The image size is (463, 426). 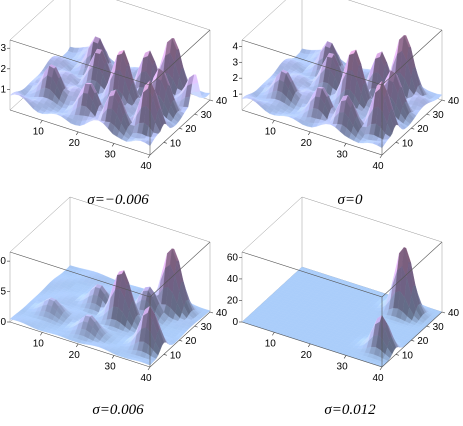 I want to click on z-tick-label: 40, so click(x=233, y=279).